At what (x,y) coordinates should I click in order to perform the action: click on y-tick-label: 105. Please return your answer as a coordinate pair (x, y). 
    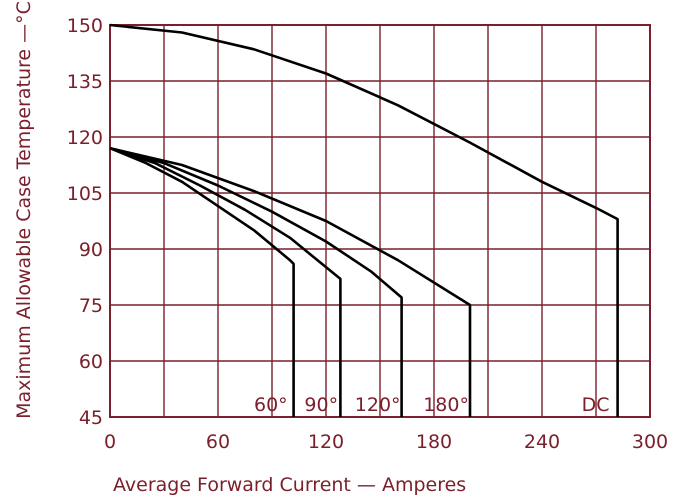
    Looking at the image, I should click on (85, 194).